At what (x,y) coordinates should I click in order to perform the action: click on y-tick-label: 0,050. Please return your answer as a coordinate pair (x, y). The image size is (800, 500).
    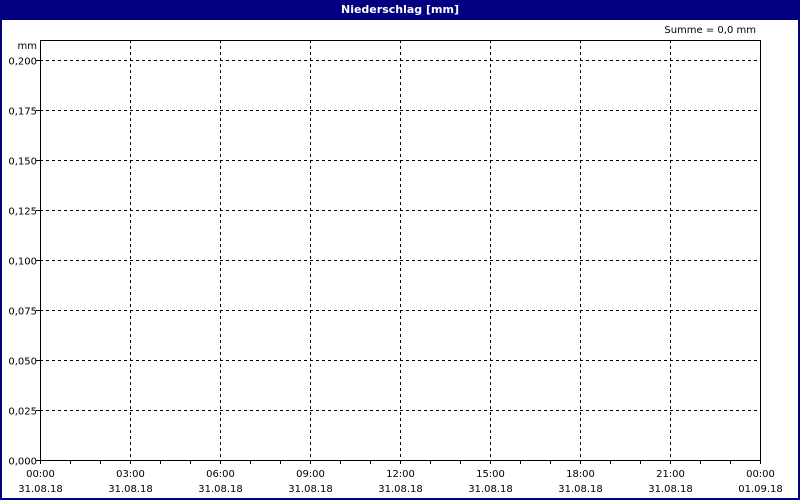
    Looking at the image, I should click on (22, 362).